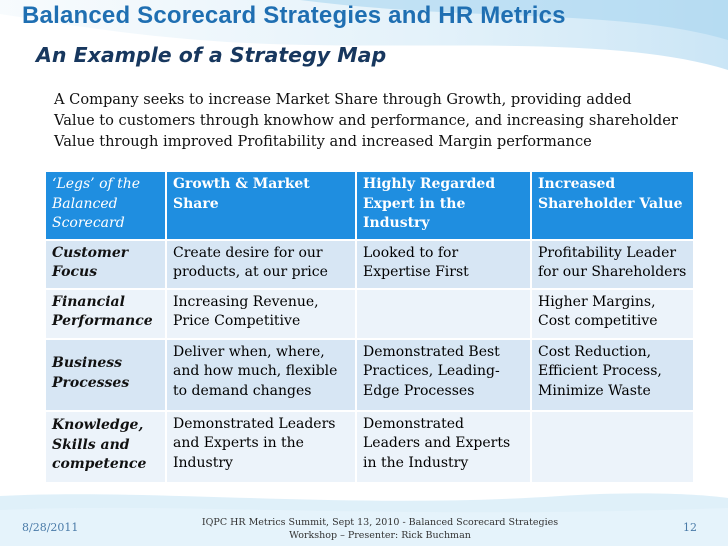 Image resolution: width=728 pixels, height=546 pixels. I want to click on footer-date: 8/28/2011, so click(50, 527).